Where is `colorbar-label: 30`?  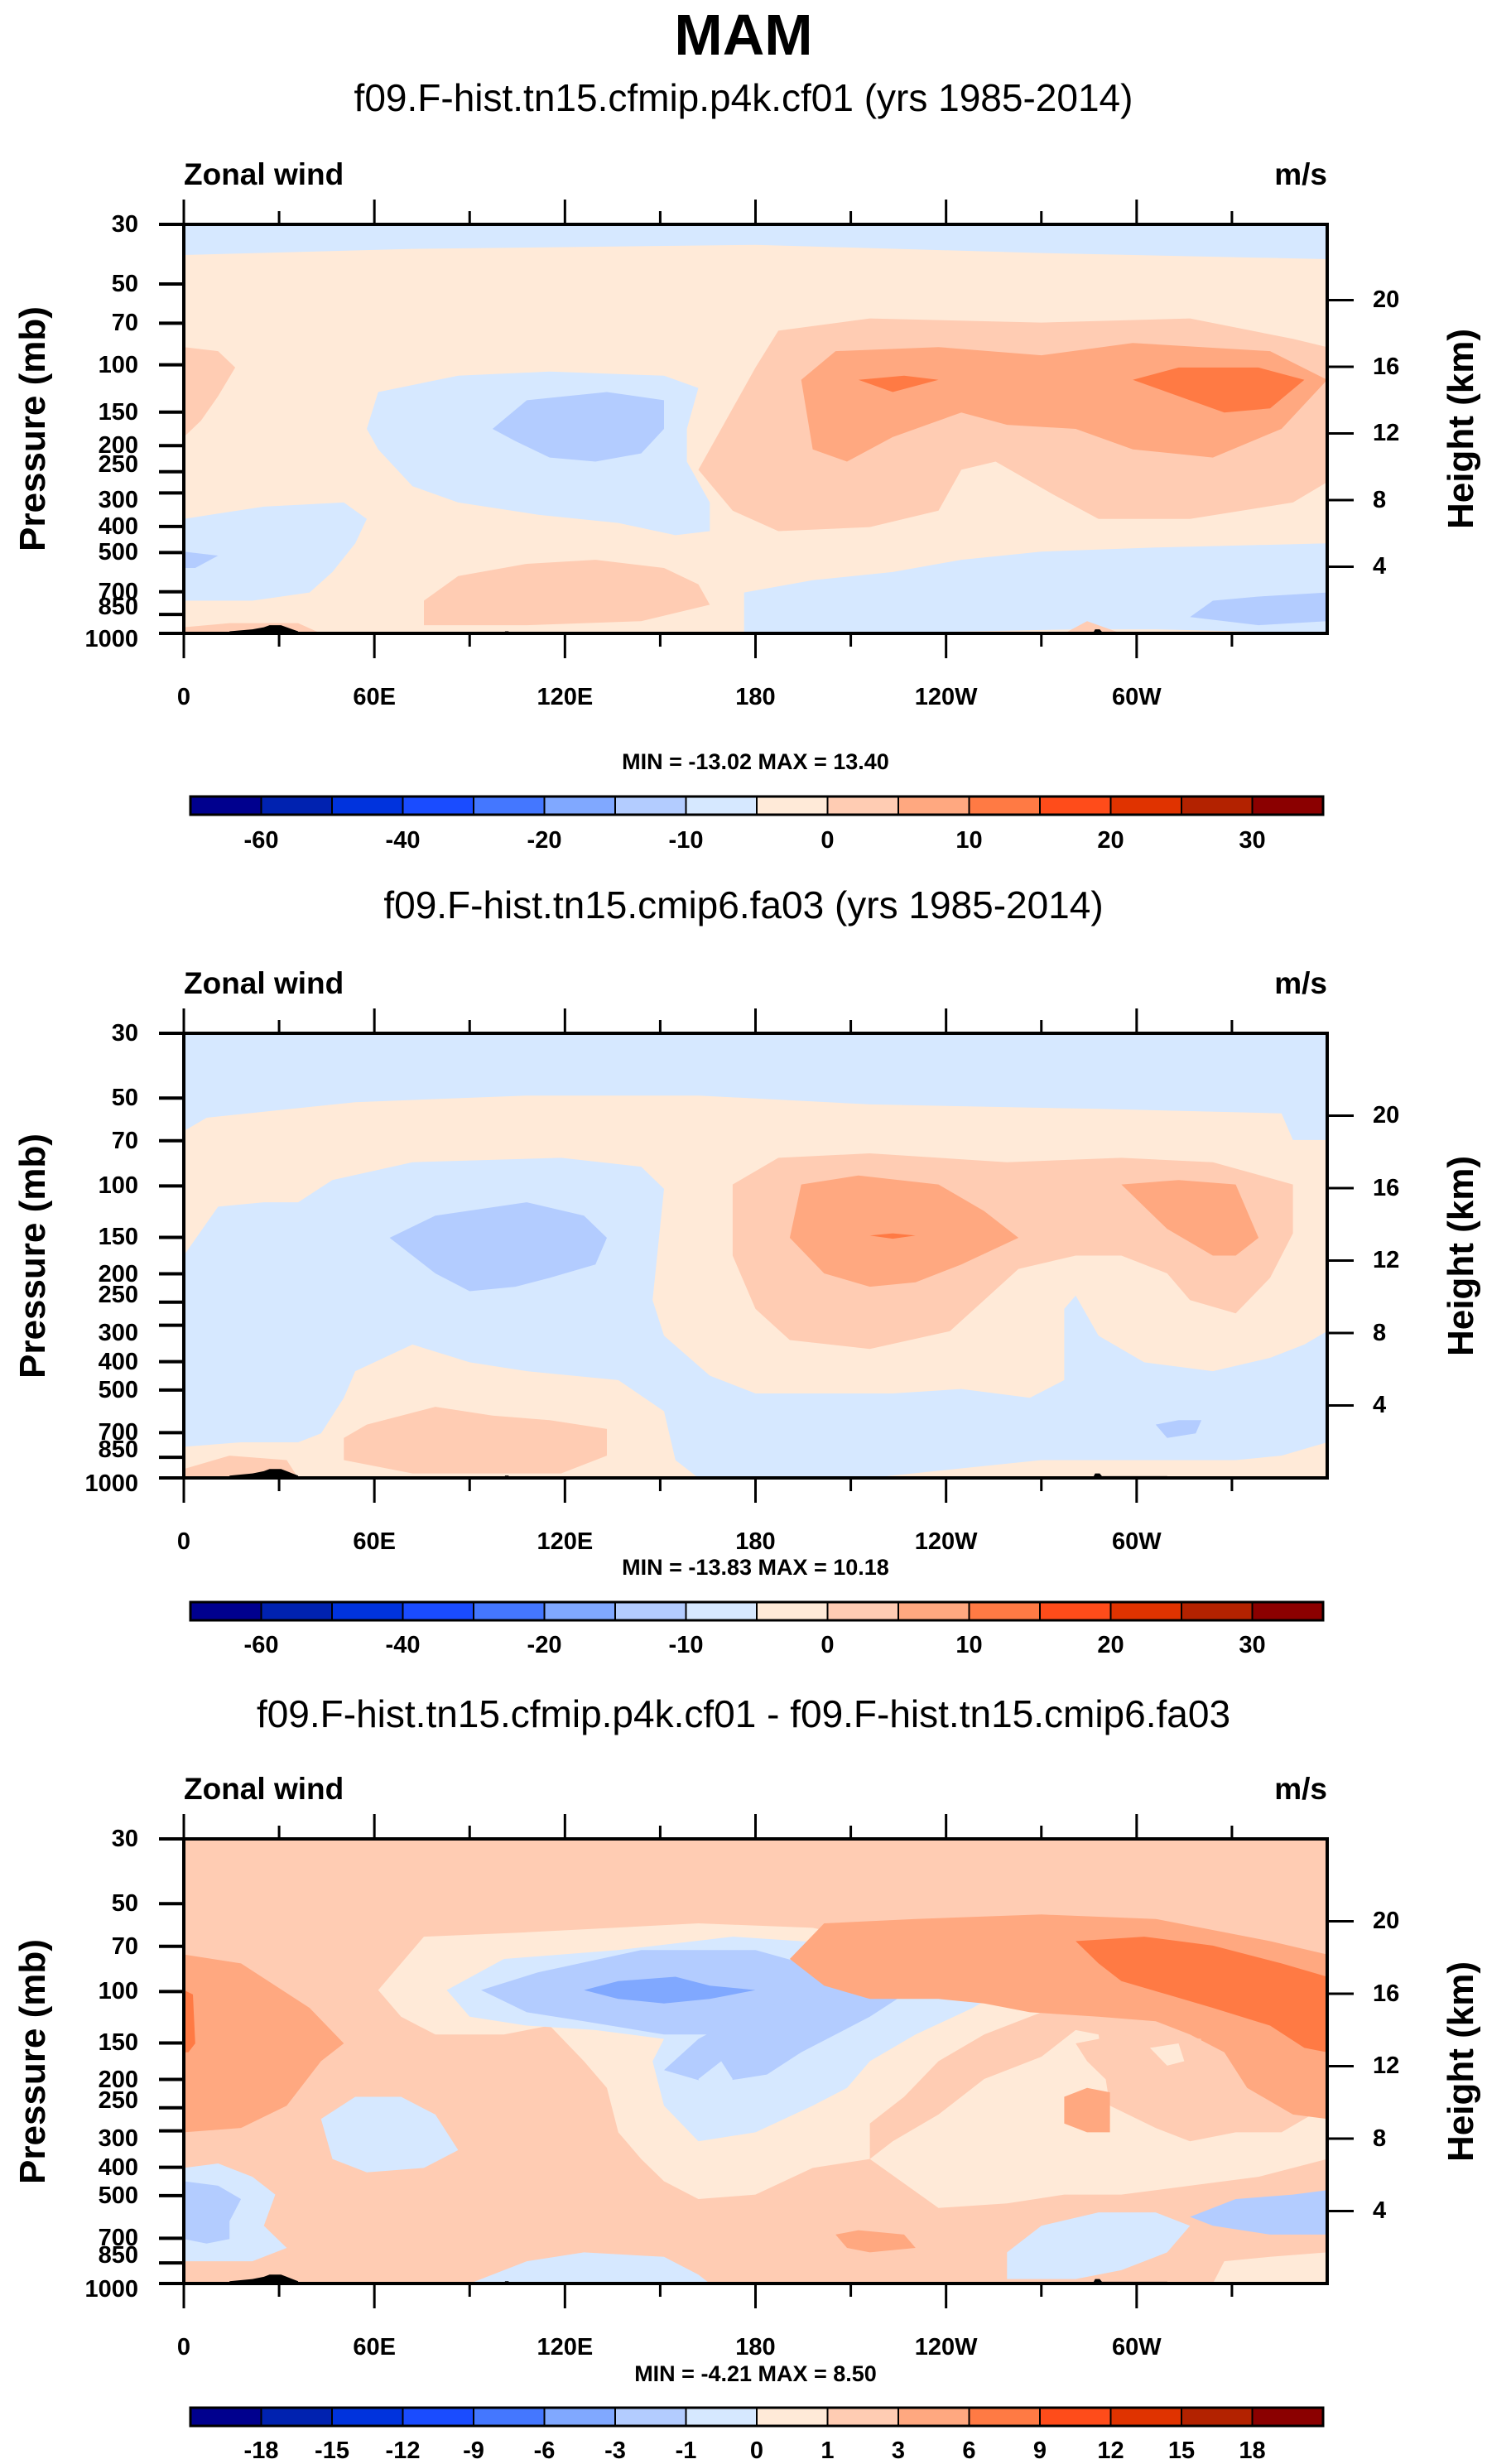
colorbar-label: 30 is located at coordinates (1252, 841).